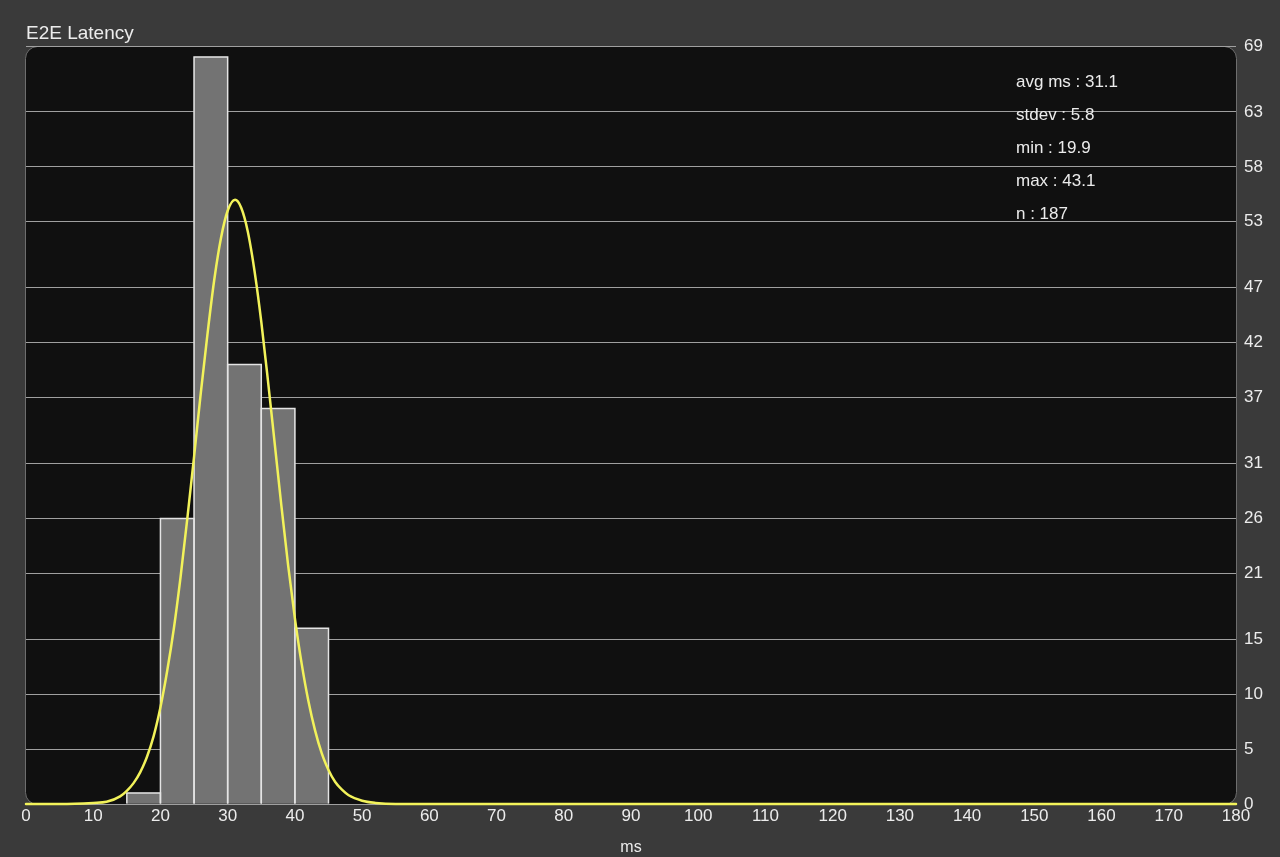 This screenshot has width=1280, height=857. What do you see at coordinates (1253, 221) in the screenshot?
I see `y-tick-label: 53` at bounding box center [1253, 221].